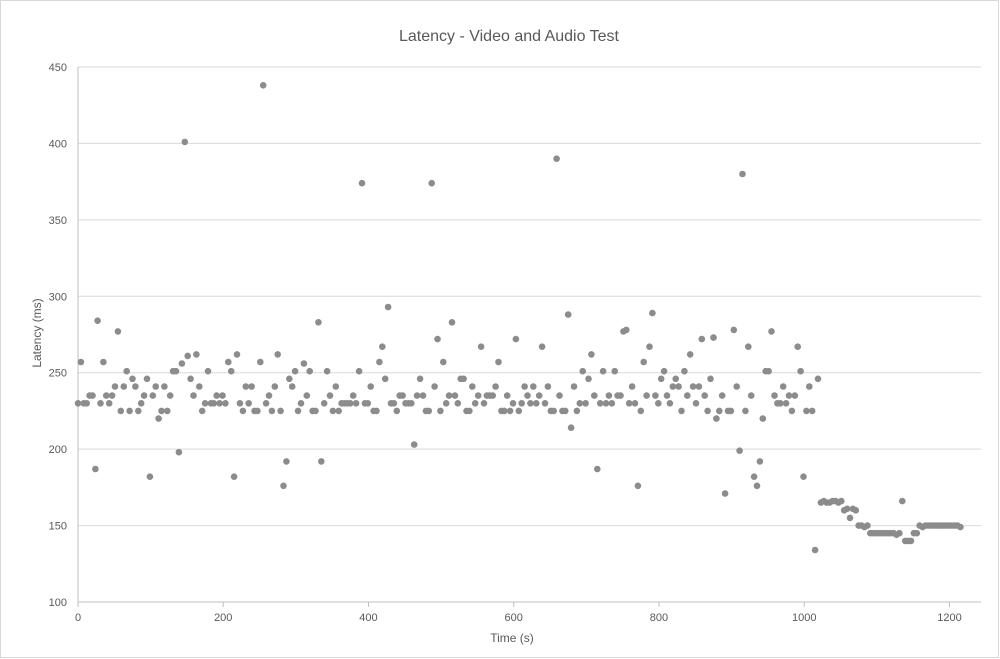 This screenshot has width=1000, height=659. Describe the element at coordinates (58, 68) in the screenshot. I see `y-tick-label: 450` at that location.